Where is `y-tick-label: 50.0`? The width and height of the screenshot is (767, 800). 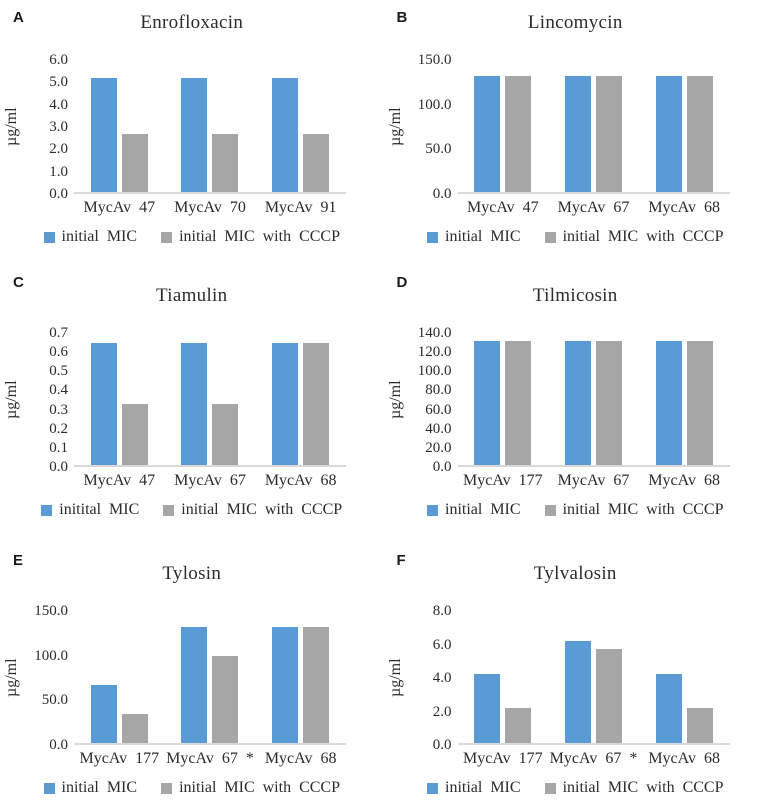
y-tick-label: 50.0 is located at coordinates (54, 700).